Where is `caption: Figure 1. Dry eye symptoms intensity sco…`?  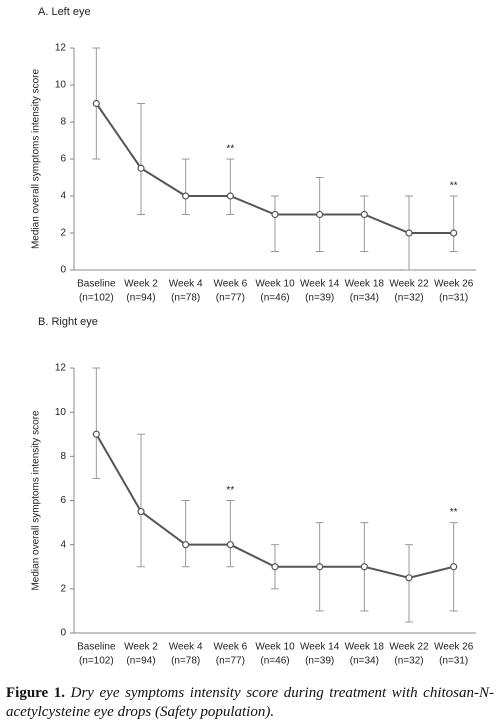 caption: Figure 1. Dry eye symptoms intensity sco… is located at coordinates (250, 703).